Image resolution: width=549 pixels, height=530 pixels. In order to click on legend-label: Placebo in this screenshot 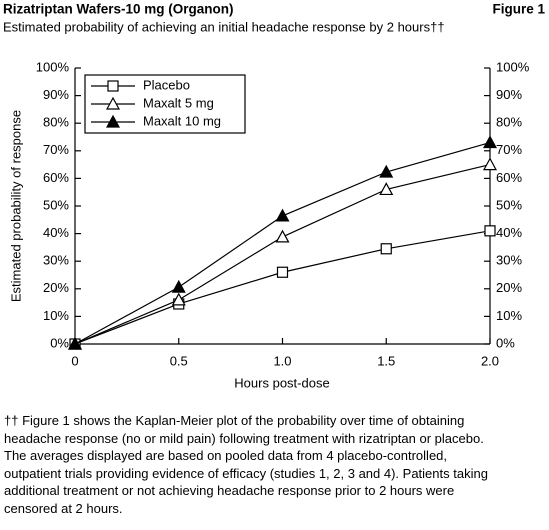, I will do `click(166, 84)`.